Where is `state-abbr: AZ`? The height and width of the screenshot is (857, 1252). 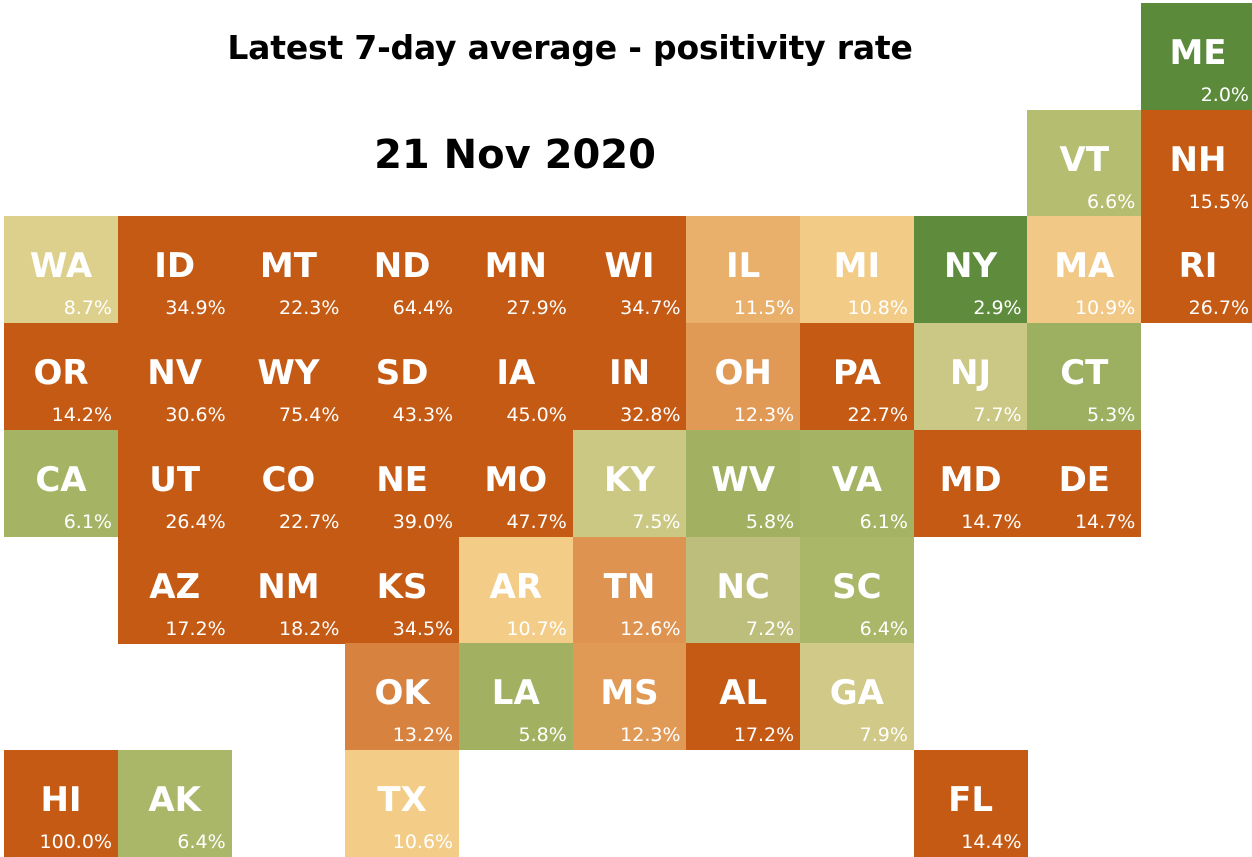
state-abbr: AZ is located at coordinates (175, 586).